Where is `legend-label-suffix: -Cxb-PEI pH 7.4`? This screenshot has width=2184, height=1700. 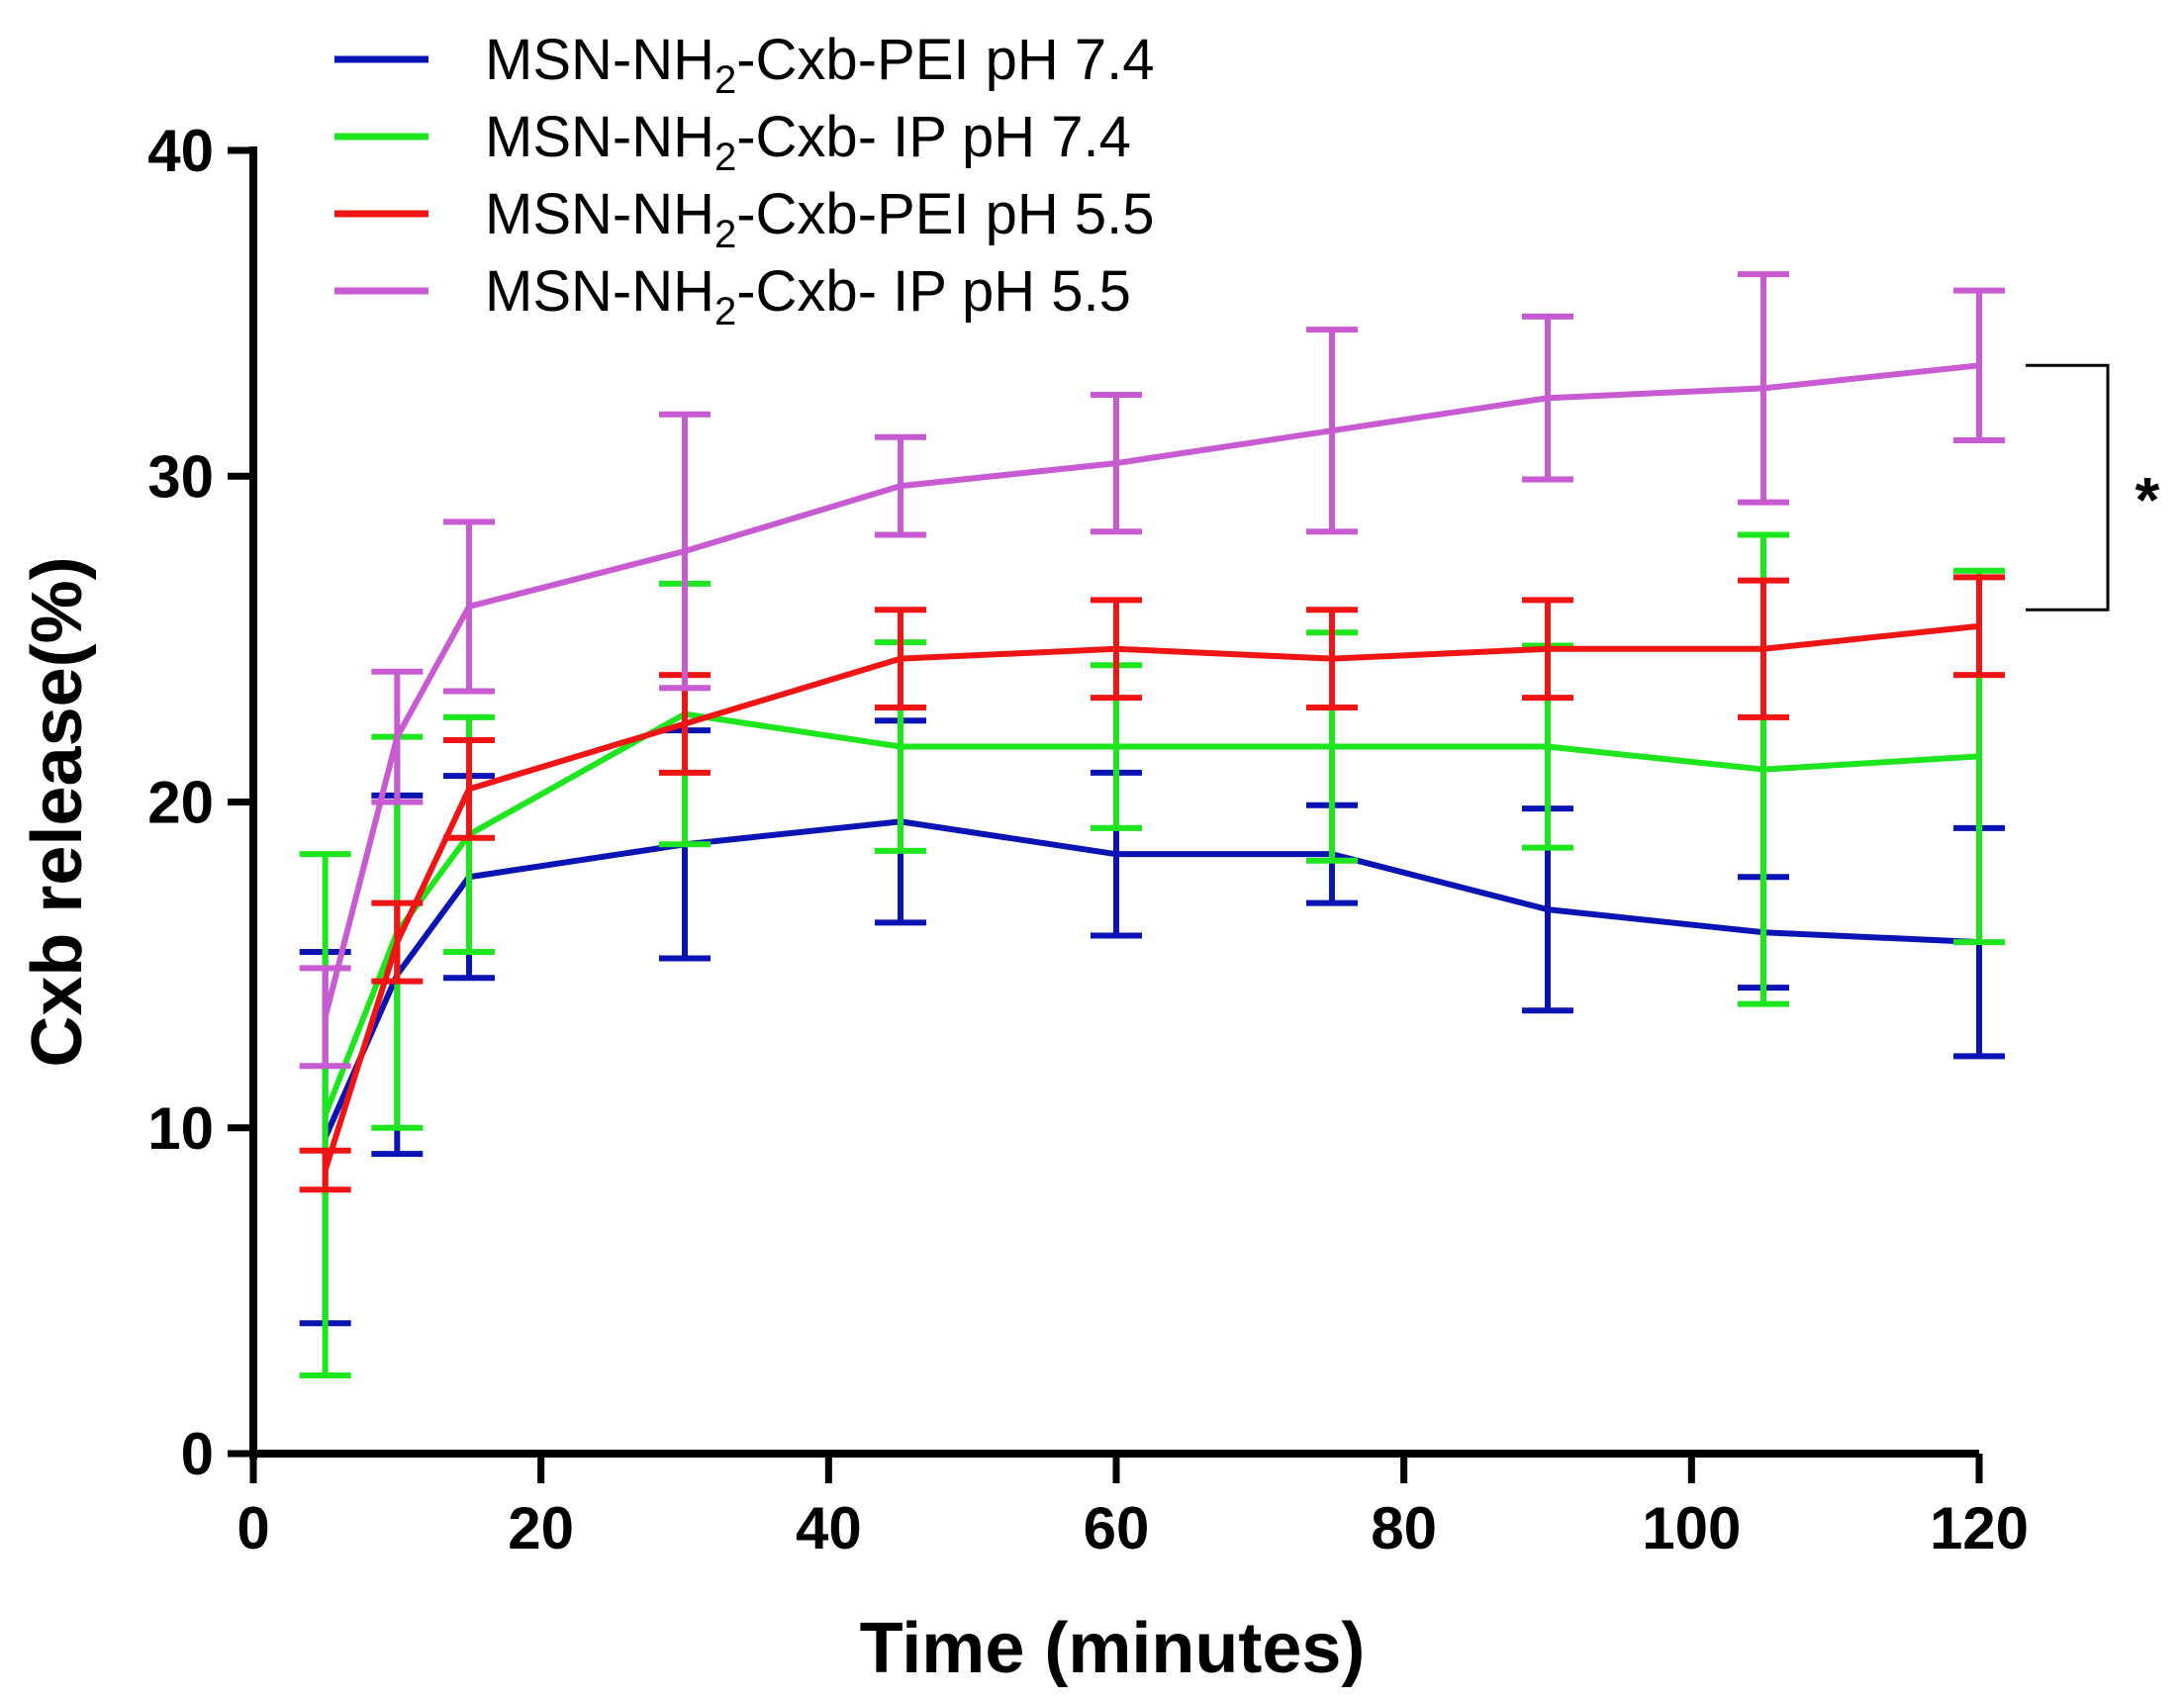 legend-label-suffix: -Cxb-PEI pH 7.4 is located at coordinates (945, 60).